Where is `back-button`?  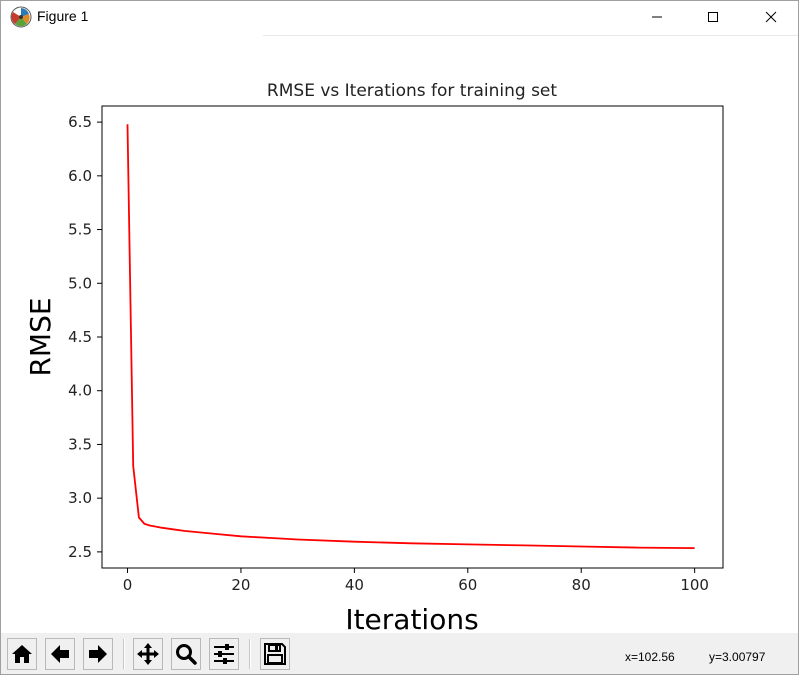
back-button is located at coordinates (60, 654).